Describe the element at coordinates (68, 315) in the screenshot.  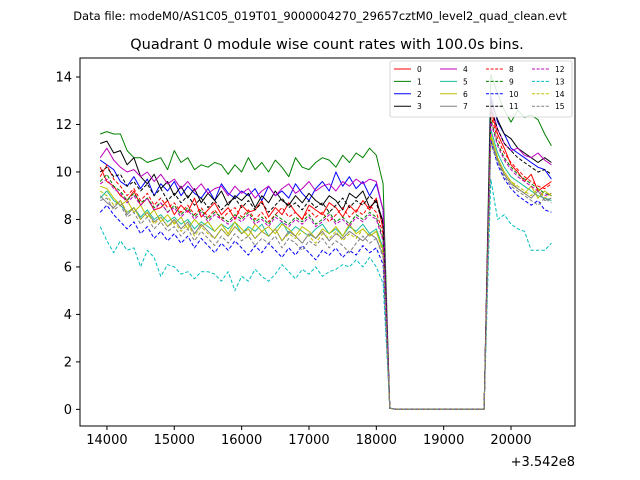
I see `y-tick-label: 4` at that location.